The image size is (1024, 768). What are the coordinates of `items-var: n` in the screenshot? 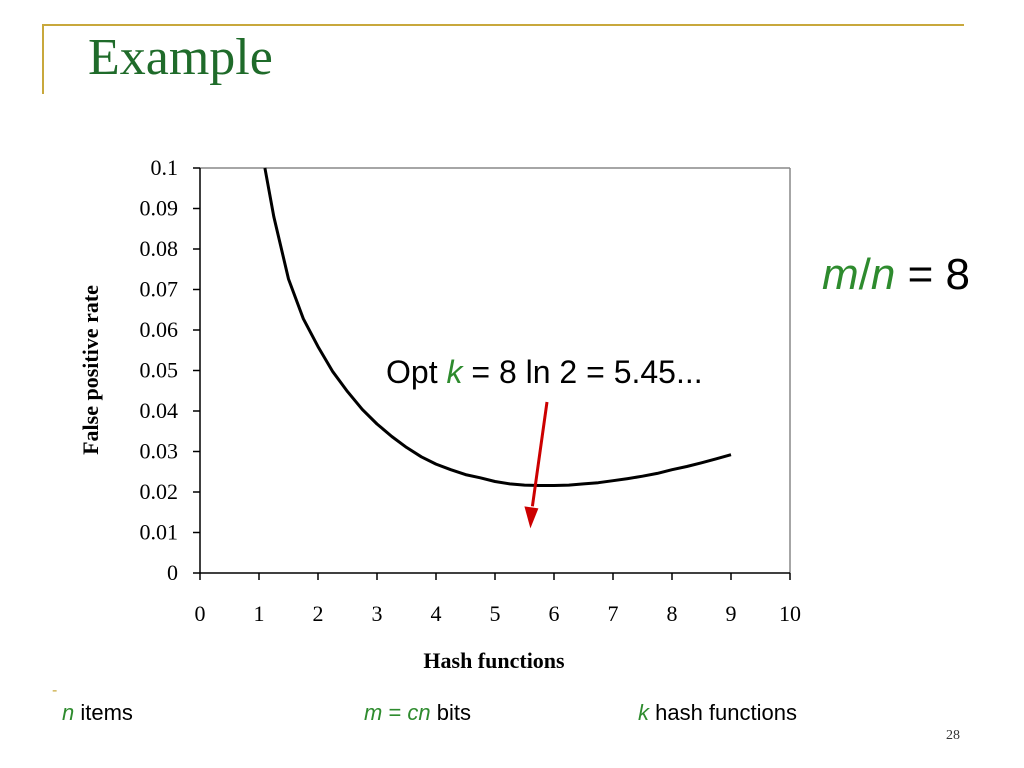 It's located at (68, 712).